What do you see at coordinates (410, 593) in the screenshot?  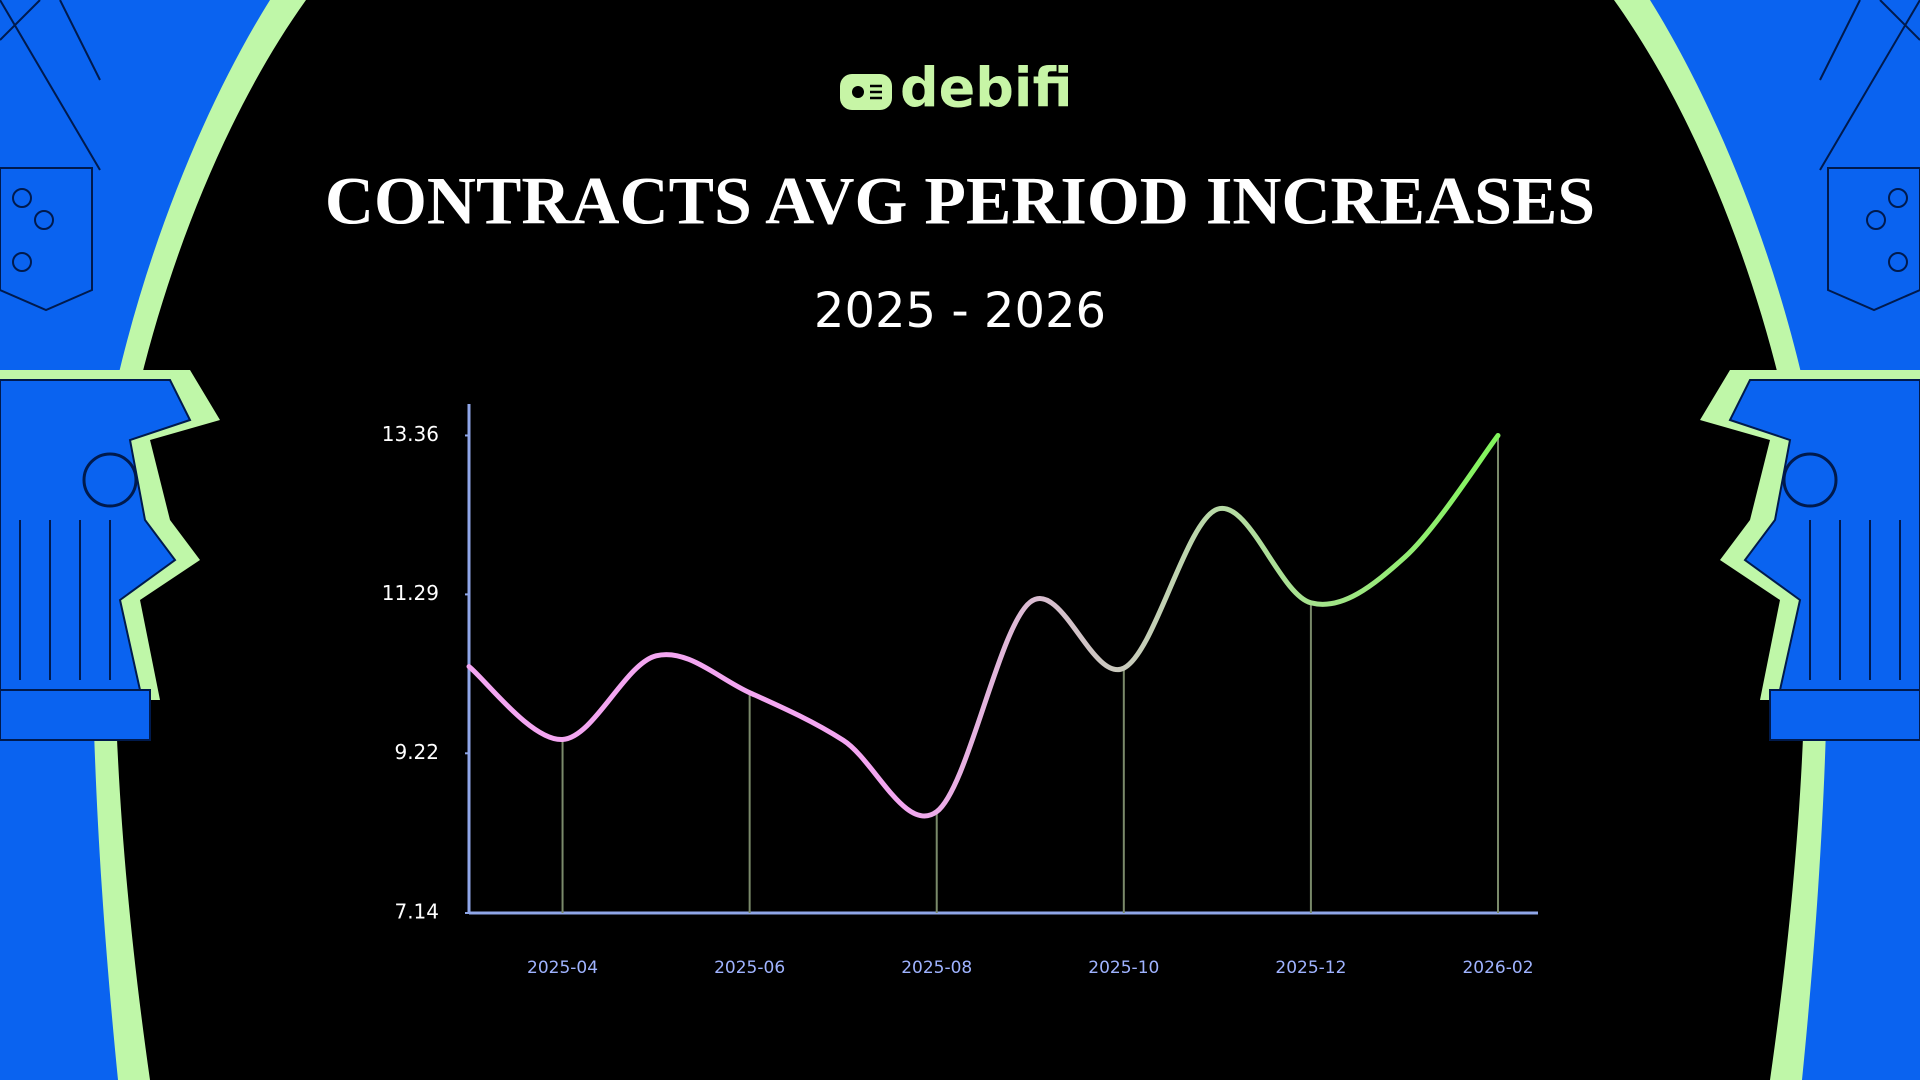 I see `y-tick-label: 11.29` at bounding box center [410, 593].